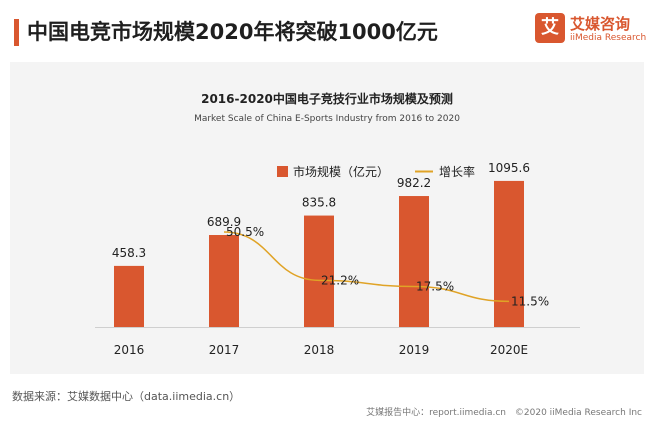 The image size is (652, 423). Describe the element at coordinates (327, 98) in the screenshot. I see `chart-title: 2016-2020中国电子竞技行业市场规模及预测` at that location.